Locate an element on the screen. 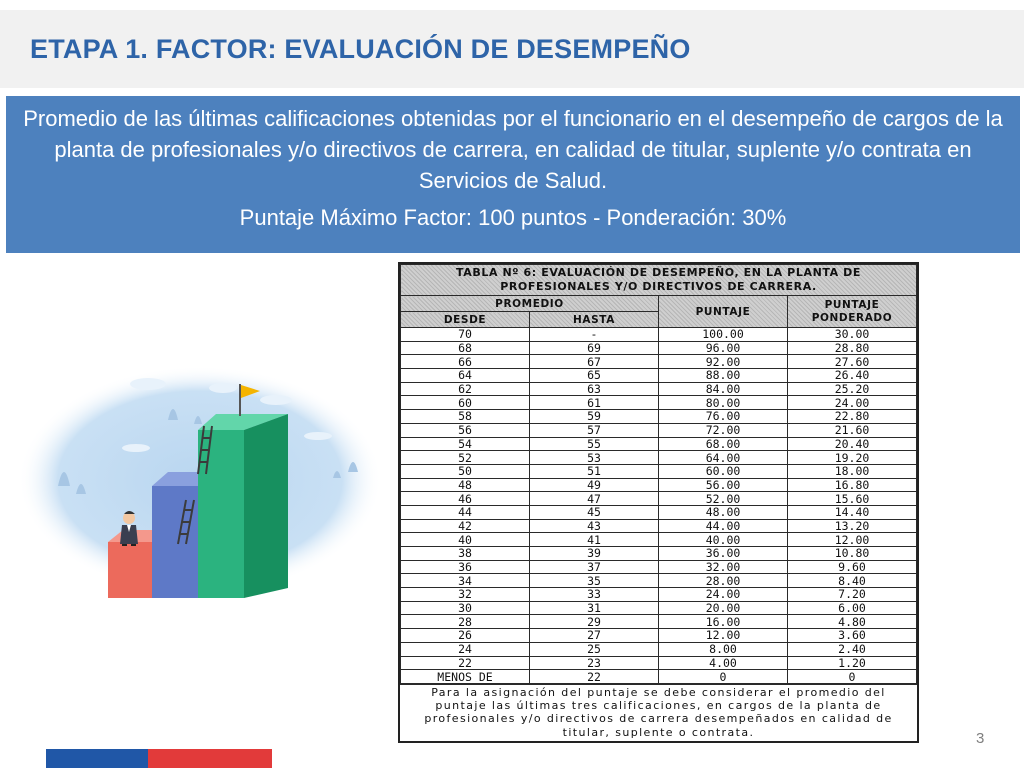 This screenshot has height=768, width=1024. table-cell: 64 is located at coordinates (465, 375).